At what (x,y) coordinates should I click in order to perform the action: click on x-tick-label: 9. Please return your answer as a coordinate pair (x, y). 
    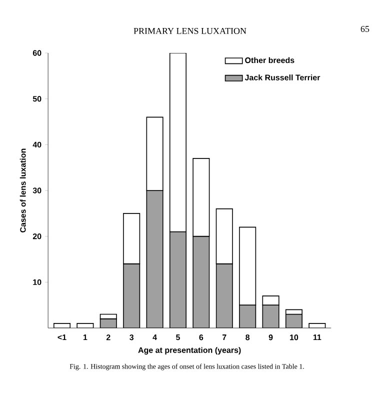
    Looking at the image, I should click on (270, 337).